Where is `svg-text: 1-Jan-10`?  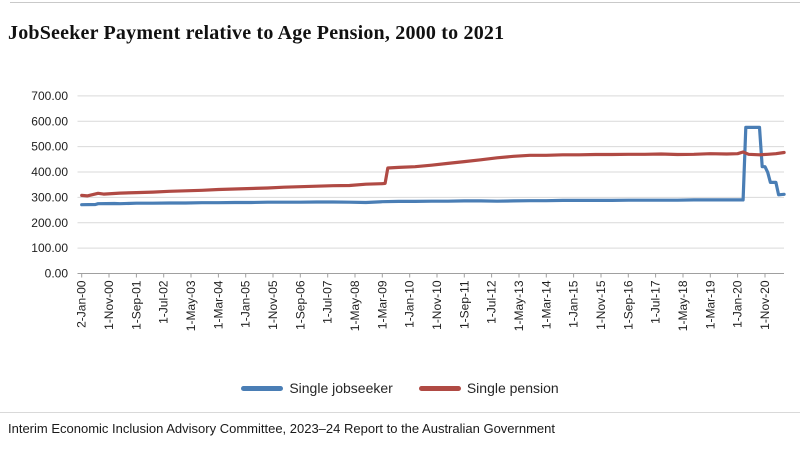
svg-text: 1-Jan-10 is located at coordinates (410, 304).